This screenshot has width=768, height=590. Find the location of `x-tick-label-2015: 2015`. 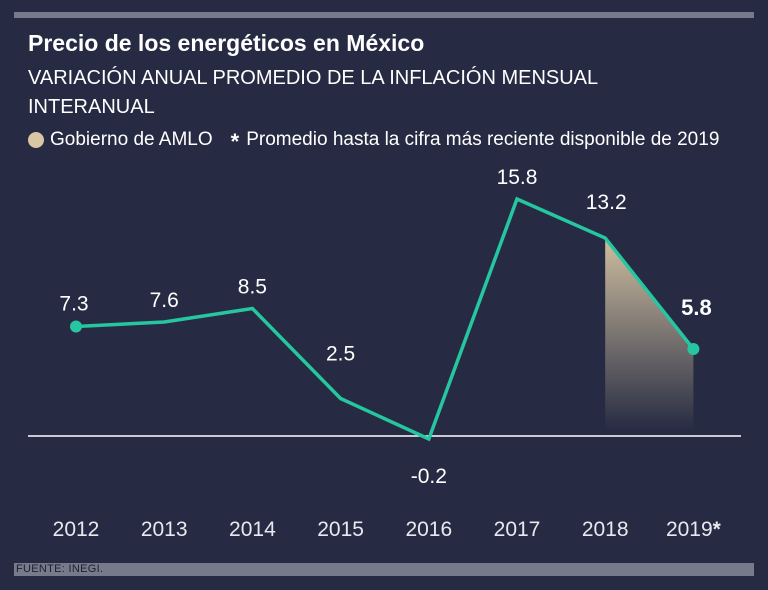

x-tick-label-2015: 2015 is located at coordinates (340, 529).